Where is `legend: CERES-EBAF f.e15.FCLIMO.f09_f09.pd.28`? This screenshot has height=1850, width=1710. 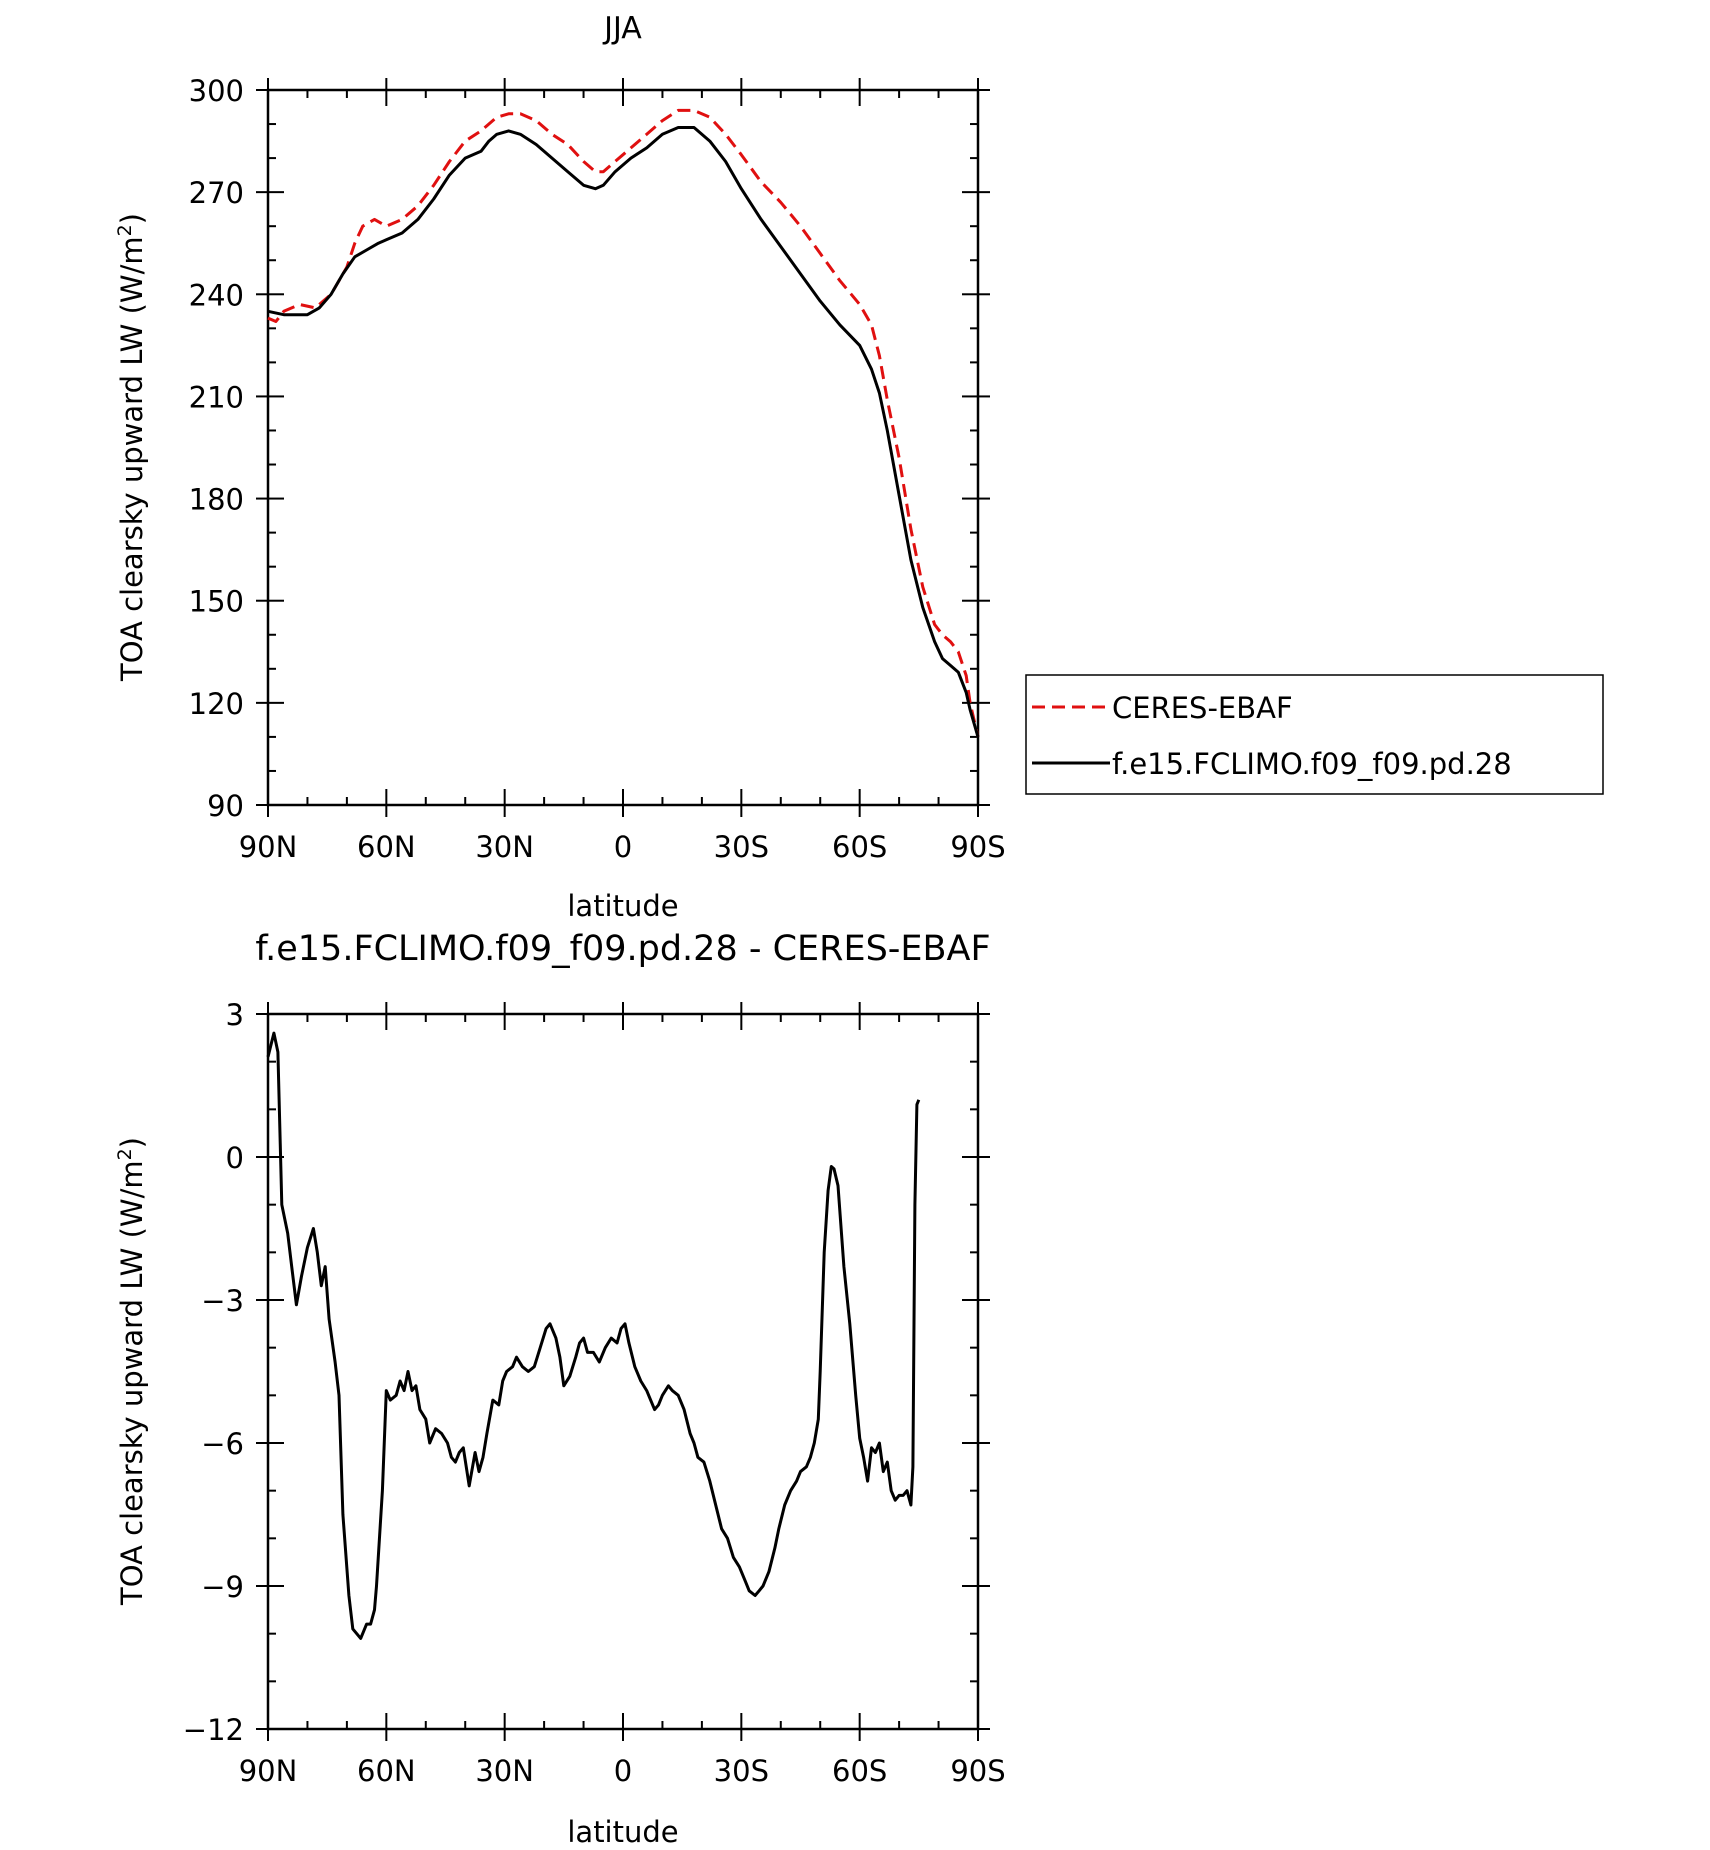
legend: CERES-EBAF f.e15.FCLIMO.f09_f09.pd.28 is located at coordinates (1314, 734).